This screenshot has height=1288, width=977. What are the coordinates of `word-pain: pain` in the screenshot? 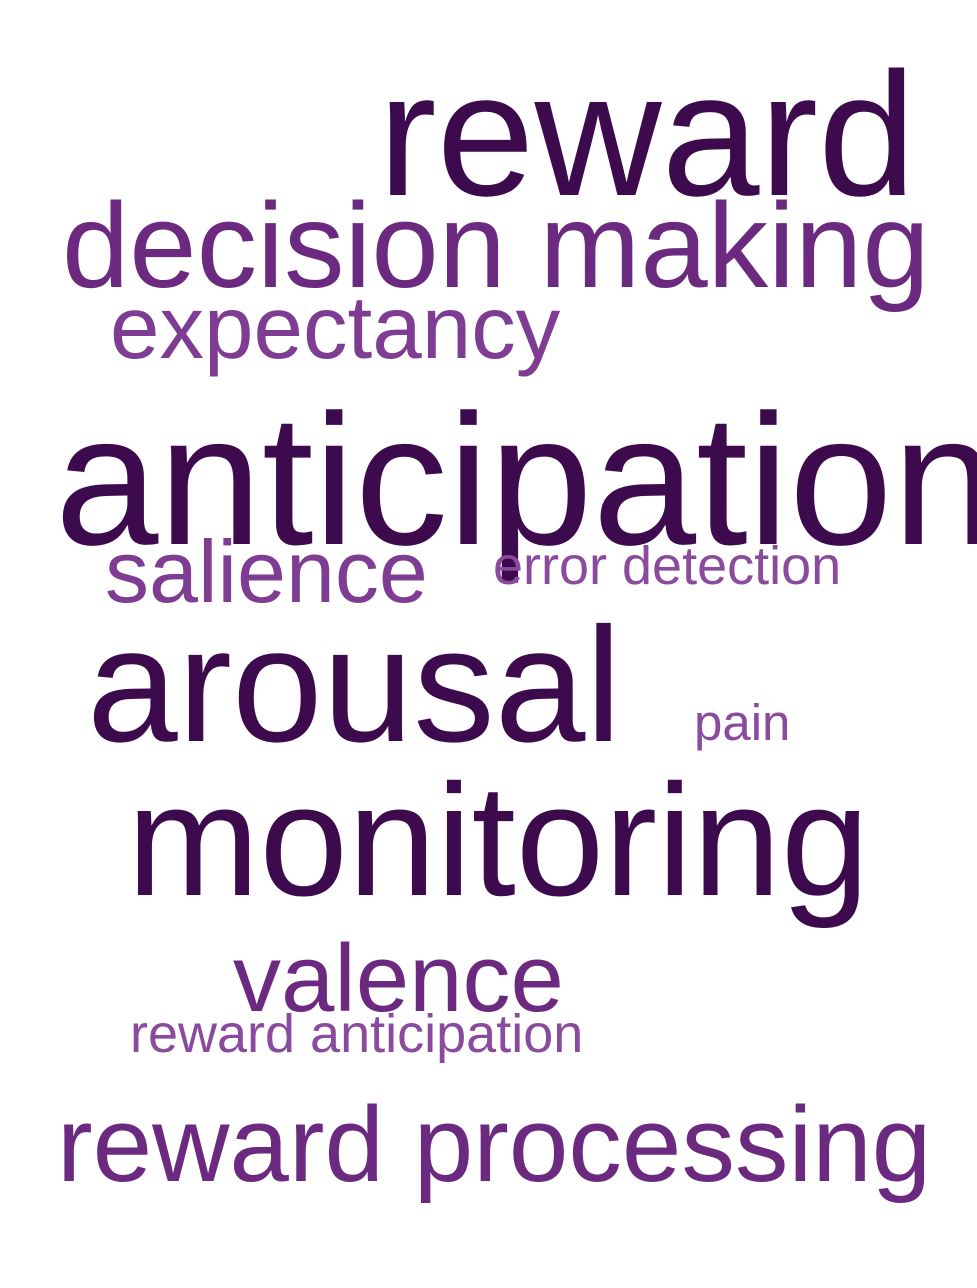 It's located at (742, 722).